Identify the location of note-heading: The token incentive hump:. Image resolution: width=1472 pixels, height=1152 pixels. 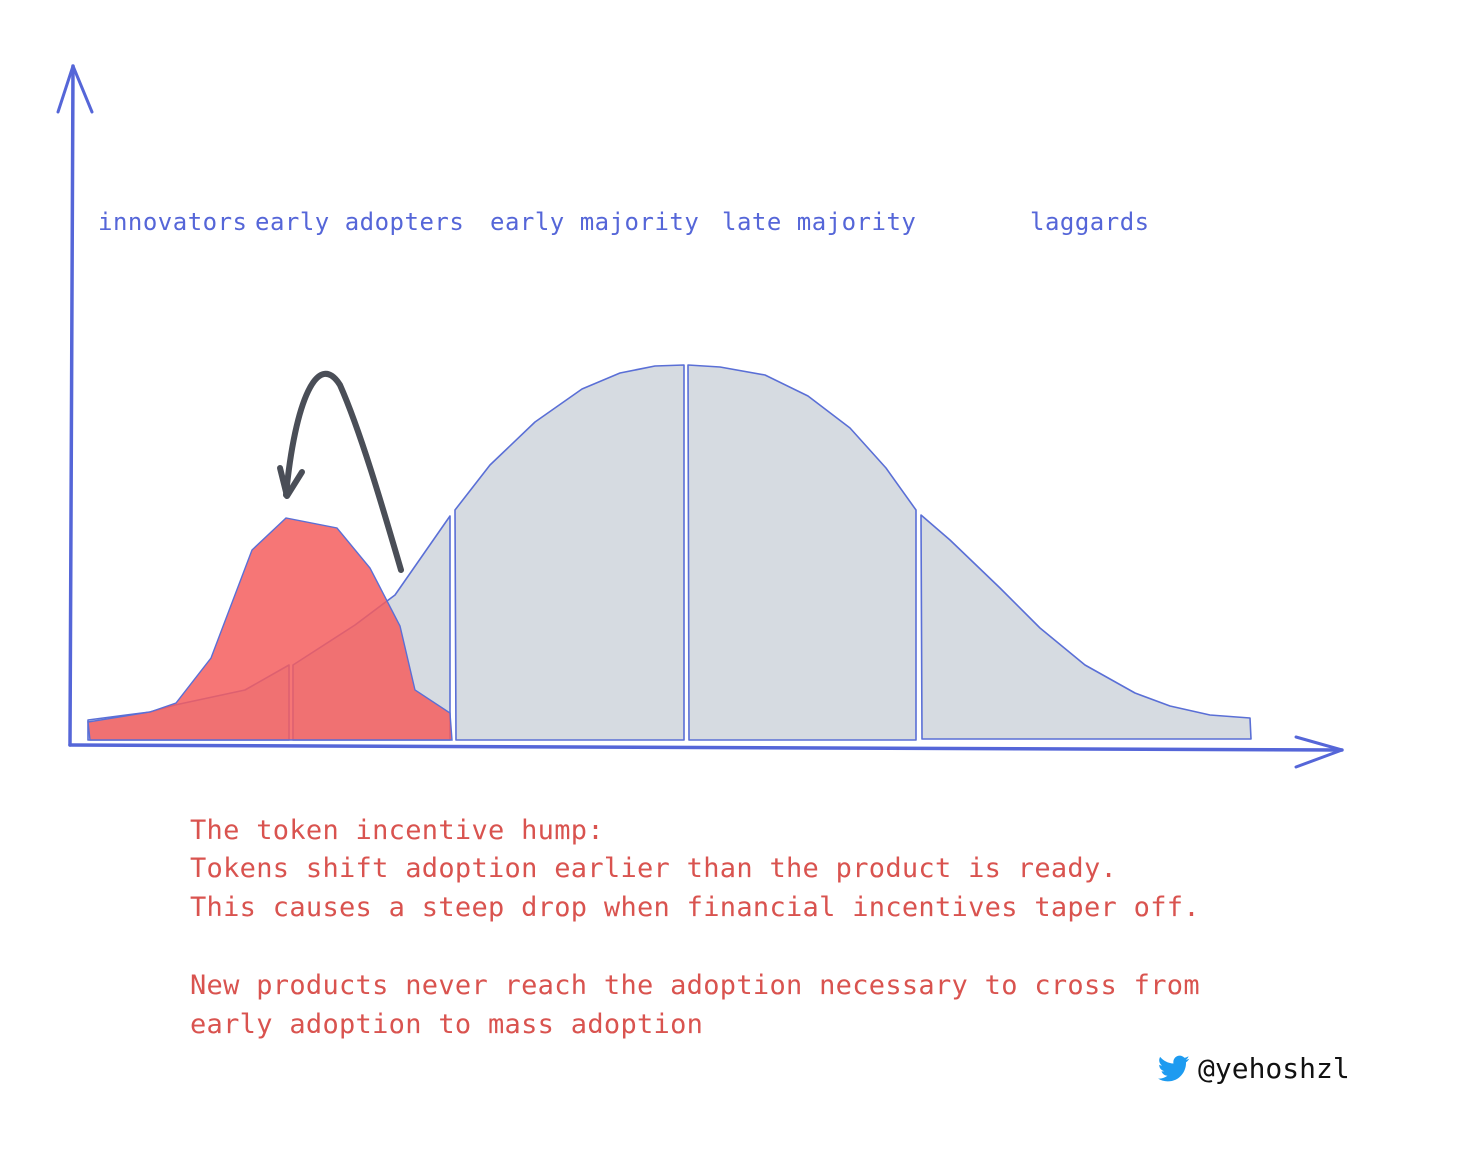
(397, 830).